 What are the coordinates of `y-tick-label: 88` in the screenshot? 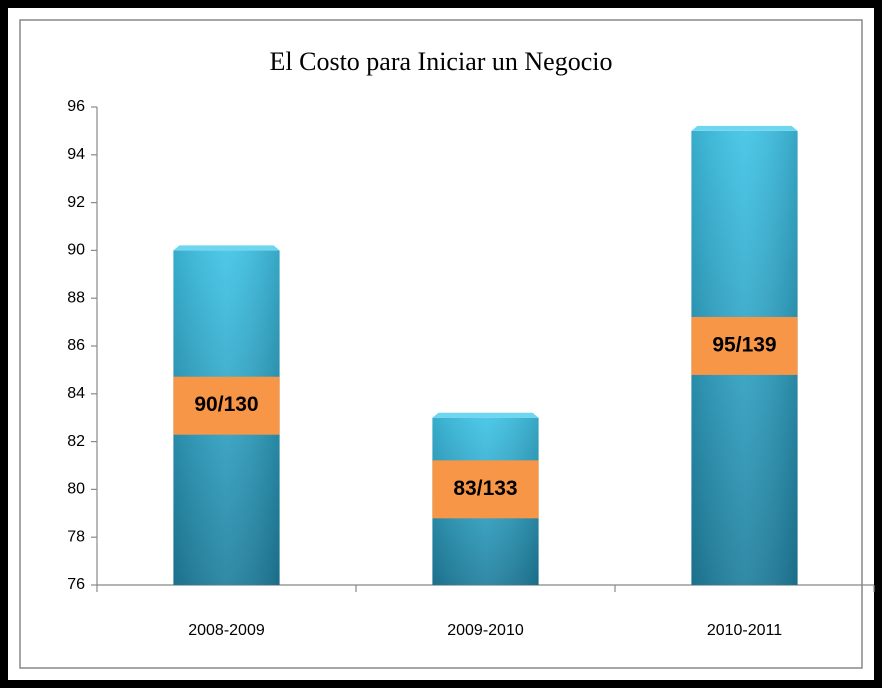 It's located at (76, 297).